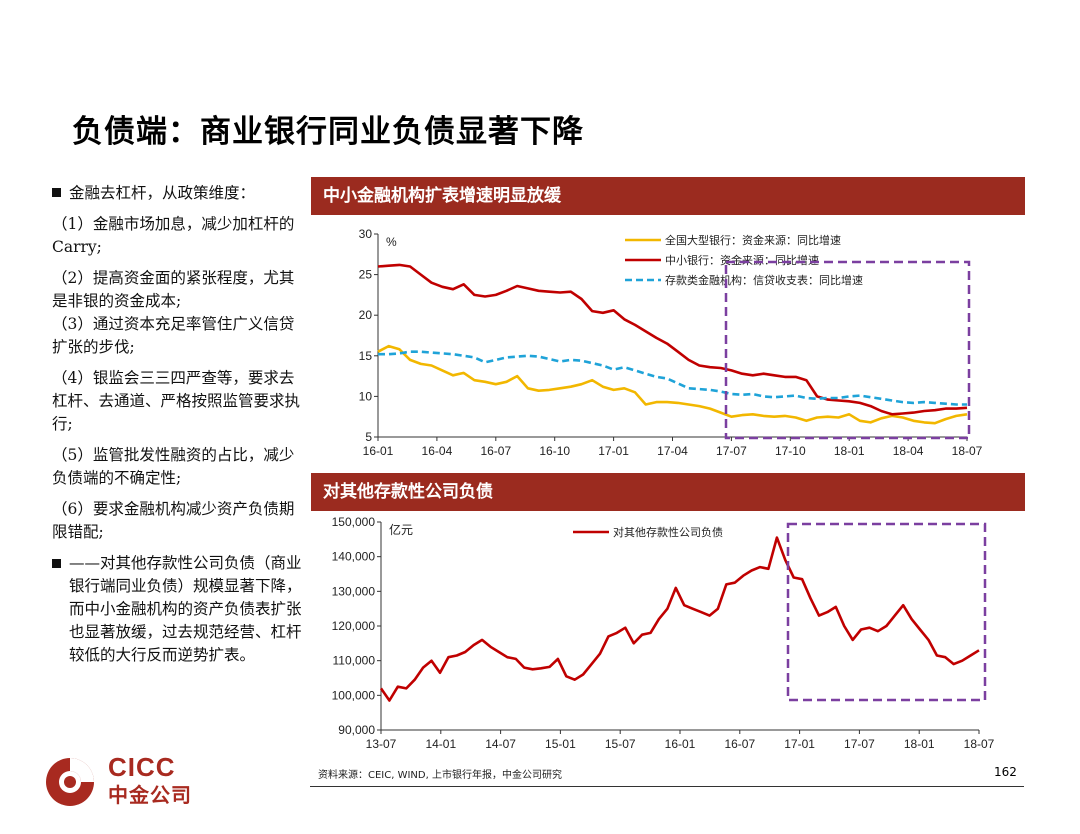  What do you see at coordinates (500, 744) in the screenshot?
I see `x-tick-label: 14-07` at bounding box center [500, 744].